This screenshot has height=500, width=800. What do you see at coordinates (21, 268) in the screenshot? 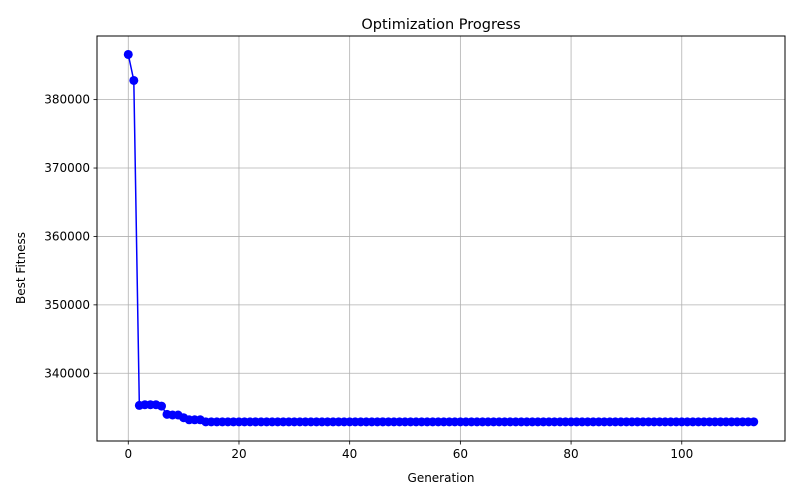
I see `y-axis-title: Best Fitness` at bounding box center [21, 268].